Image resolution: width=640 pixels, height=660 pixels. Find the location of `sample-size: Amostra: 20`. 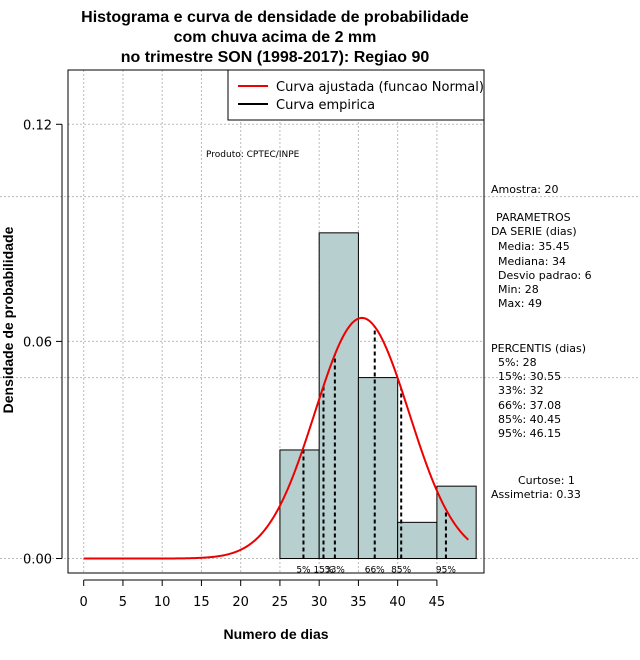

sample-size: Amostra: 20 is located at coordinates (524, 189).